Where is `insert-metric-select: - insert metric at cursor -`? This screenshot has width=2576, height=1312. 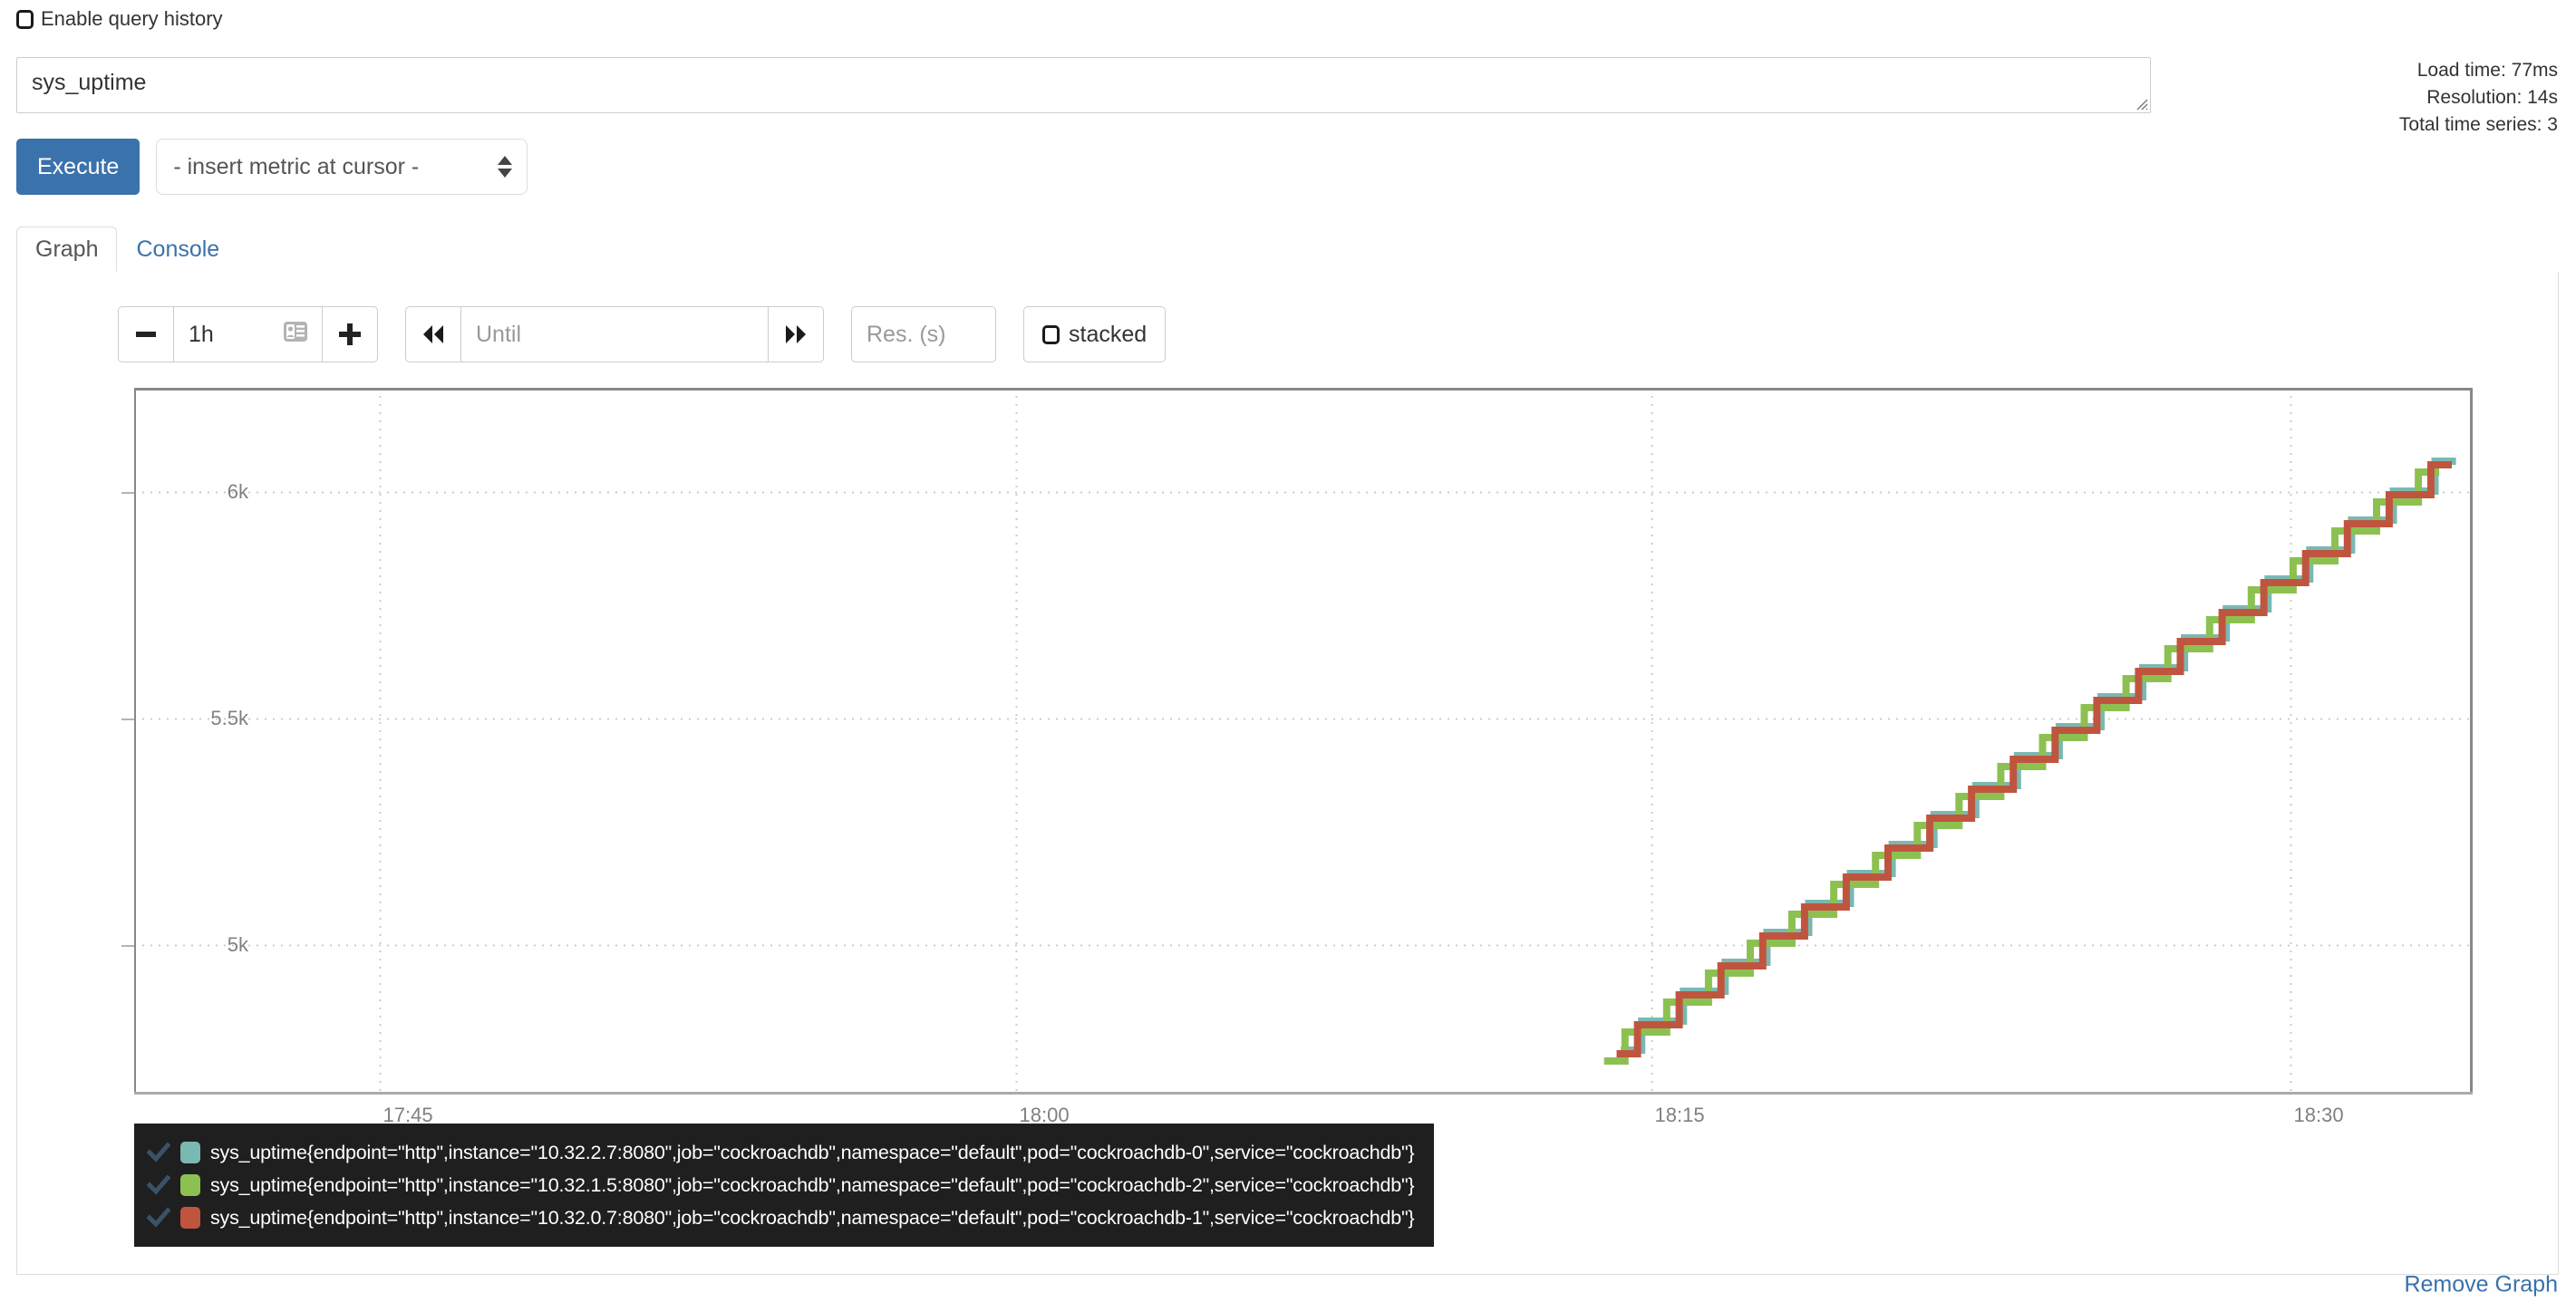 insert-metric-select: - insert metric at cursor - is located at coordinates (342, 167).